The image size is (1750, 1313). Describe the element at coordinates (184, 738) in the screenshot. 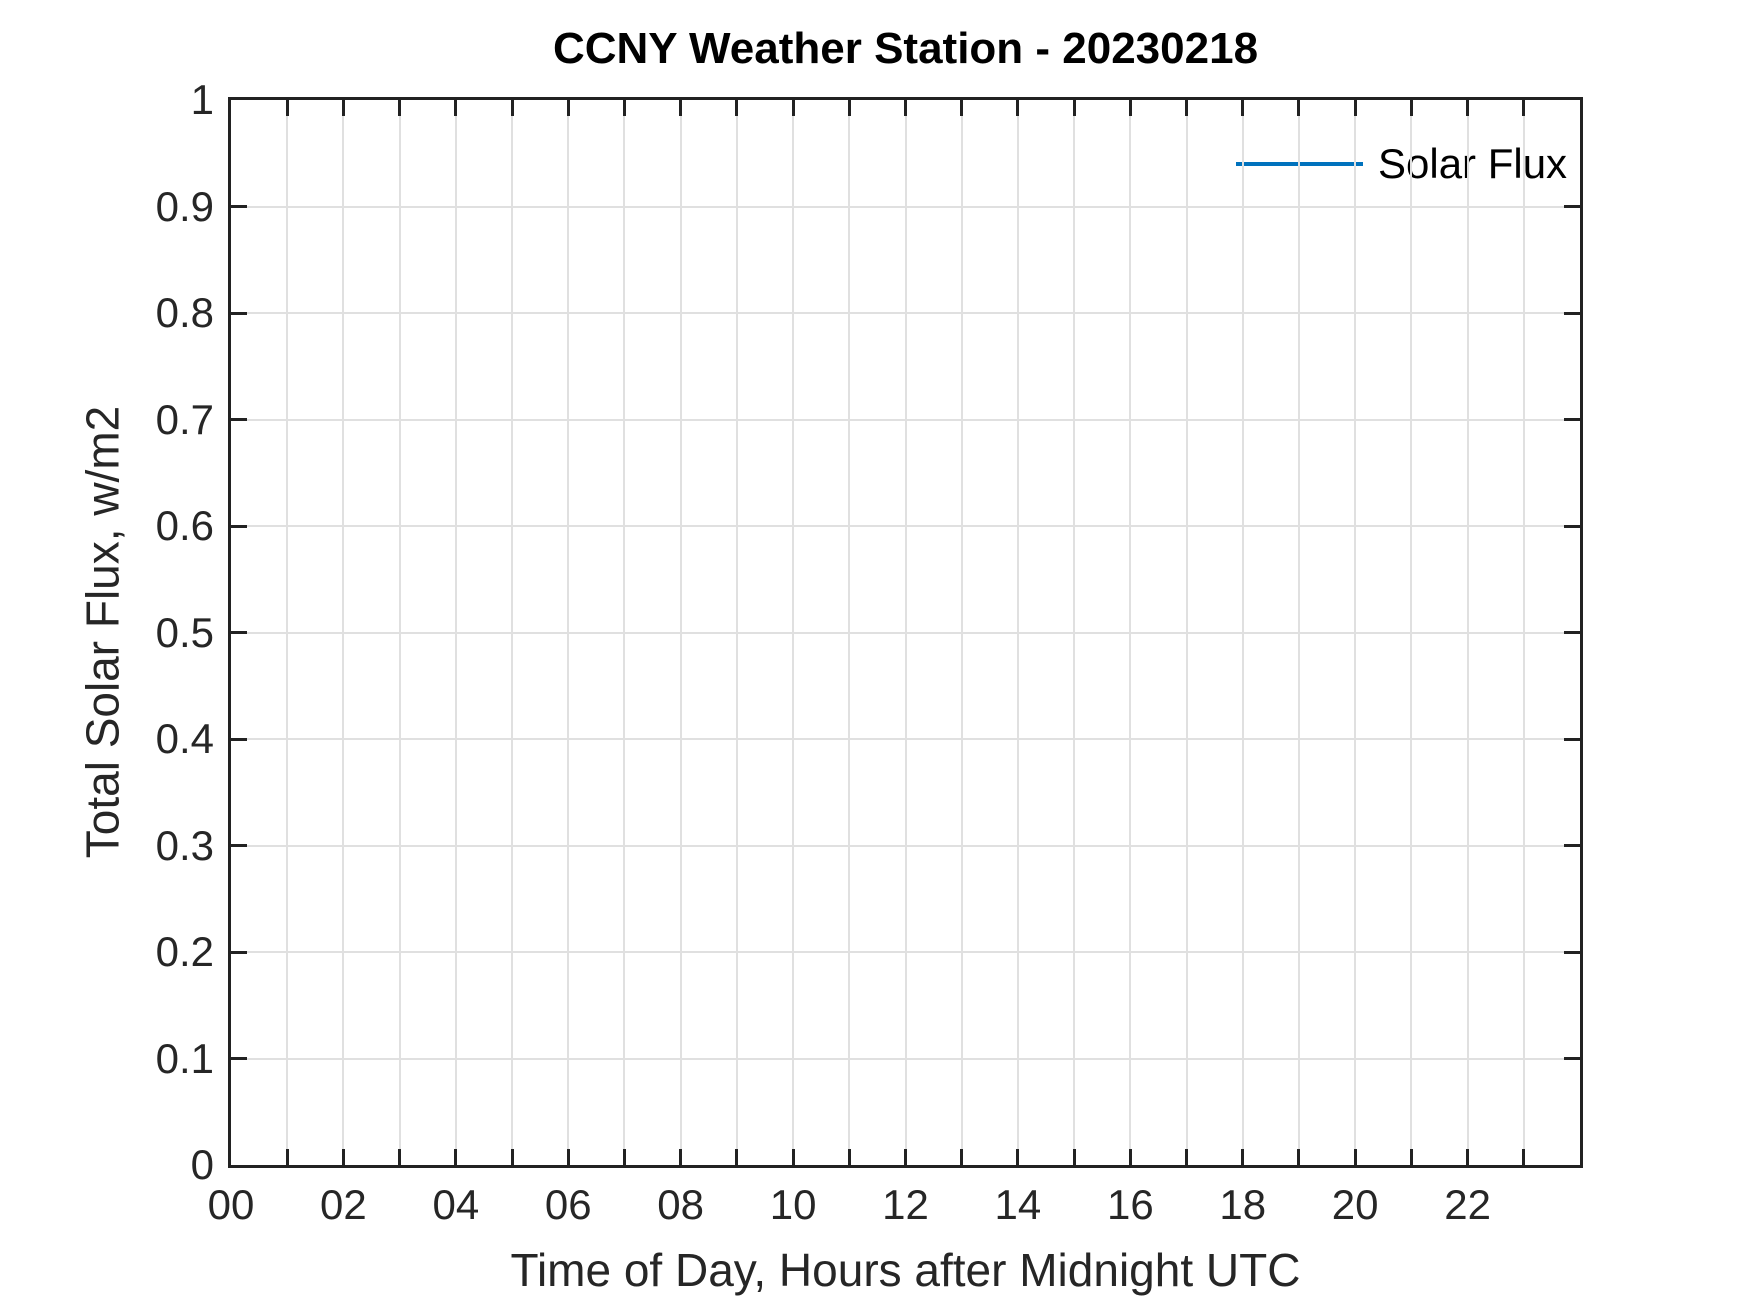

I see `y-tick-label: 0.4` at that location.